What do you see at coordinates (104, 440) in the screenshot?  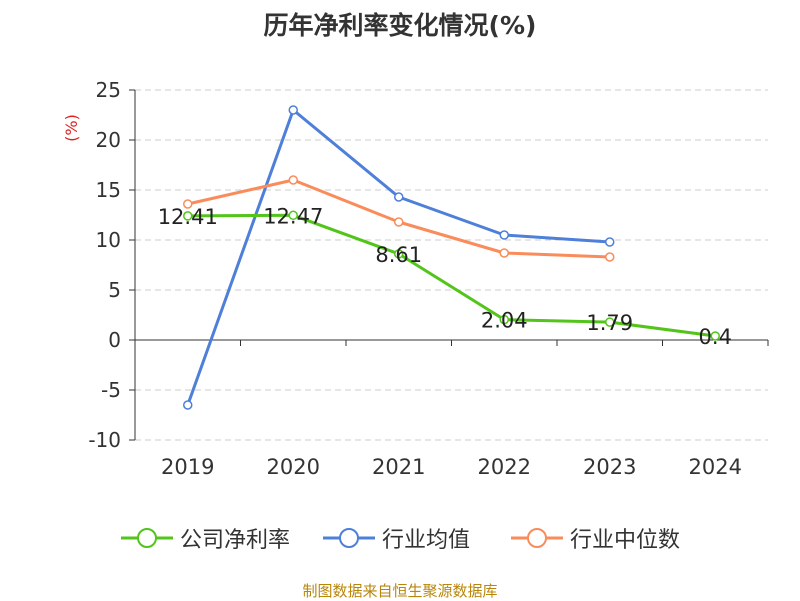 I see `y-tick-label: -10` at bounding box center [104, 440].